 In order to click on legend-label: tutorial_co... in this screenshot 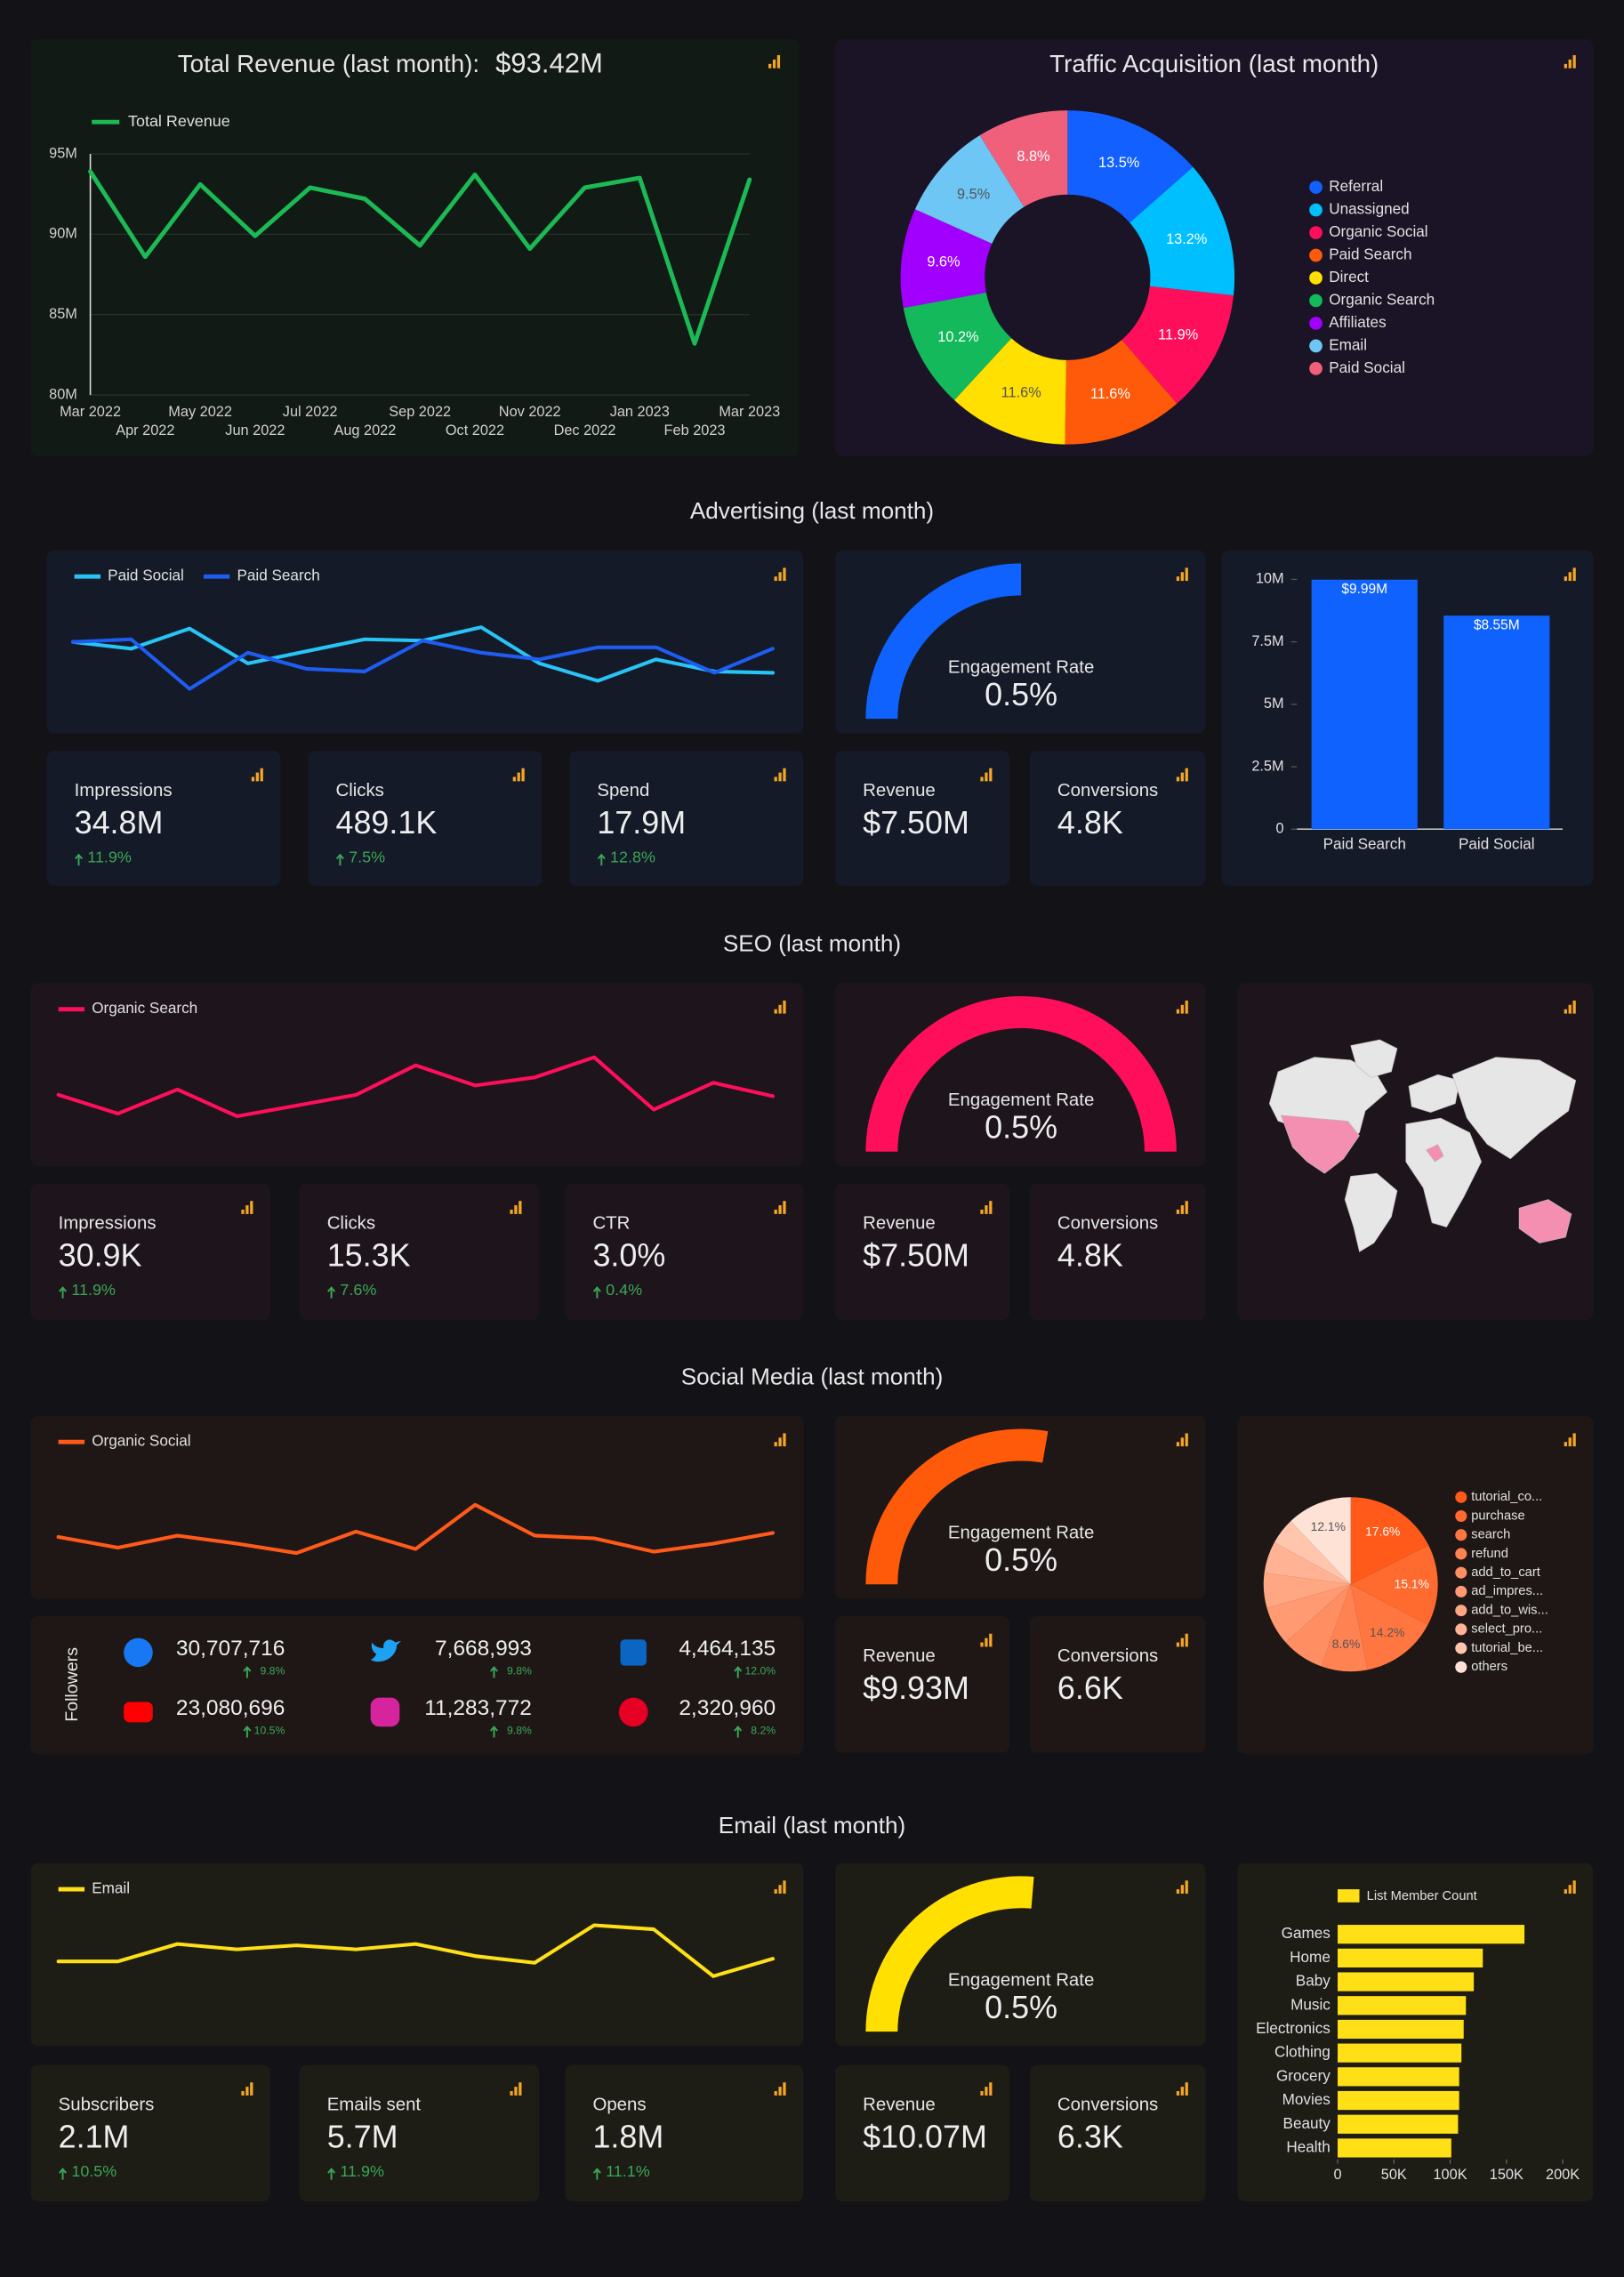, I will do `click(1506, 1497)`.